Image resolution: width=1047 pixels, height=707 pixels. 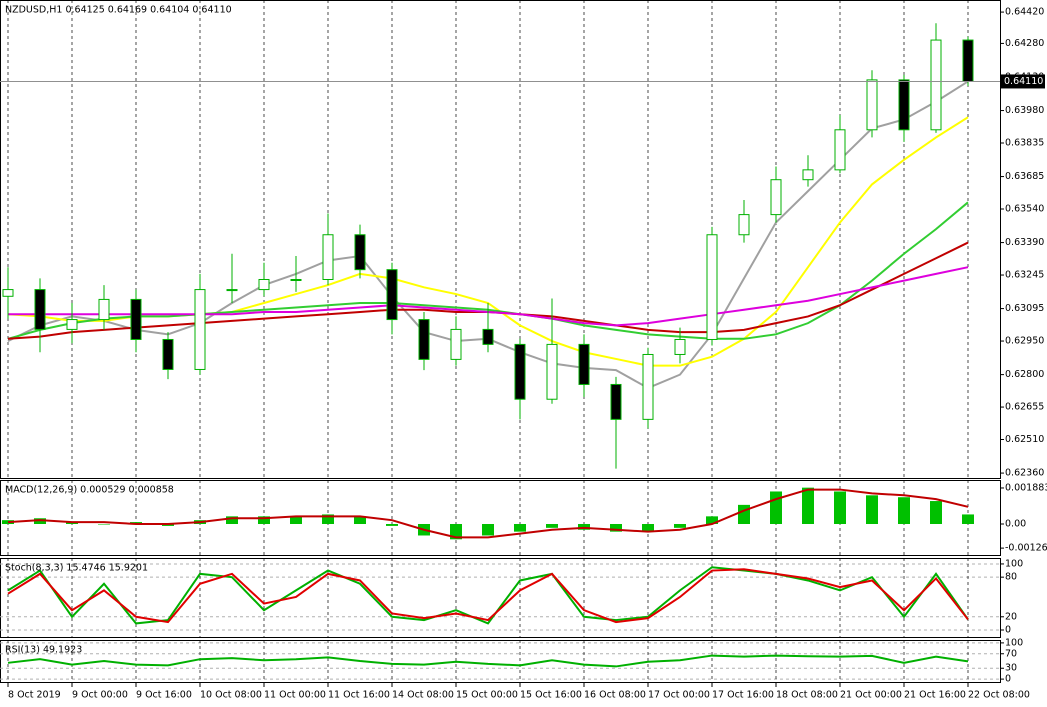 What do you see at coordinates (1024, 142) in the screenshot?
I see `y-tick-label: 0.63835` at bounding box center [1024, 142].